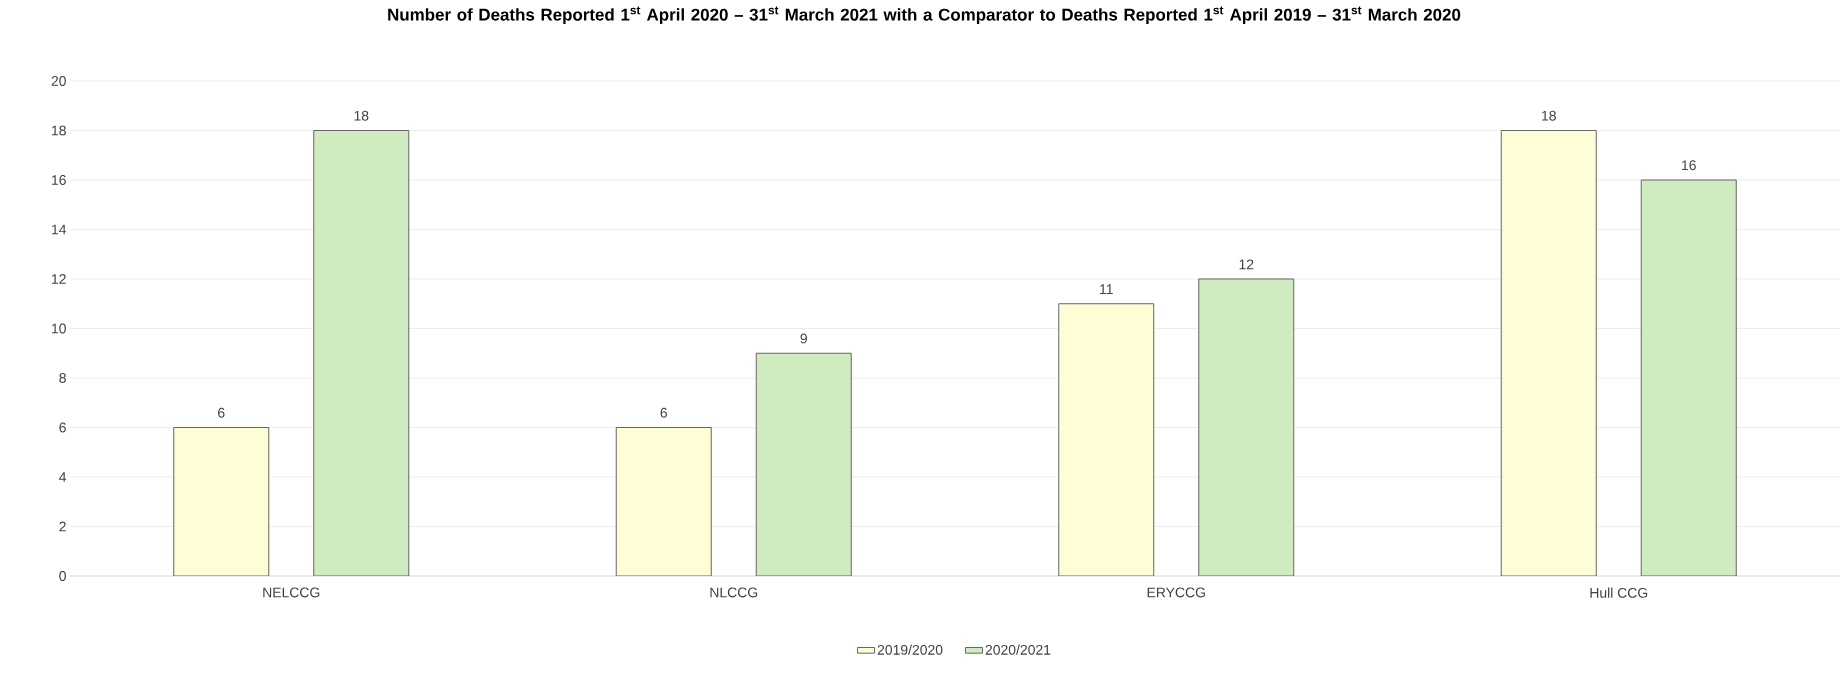 The height and width of the screenshot is (693, 1848). I want to click on y-tick-label: 6, so click(62, 427).